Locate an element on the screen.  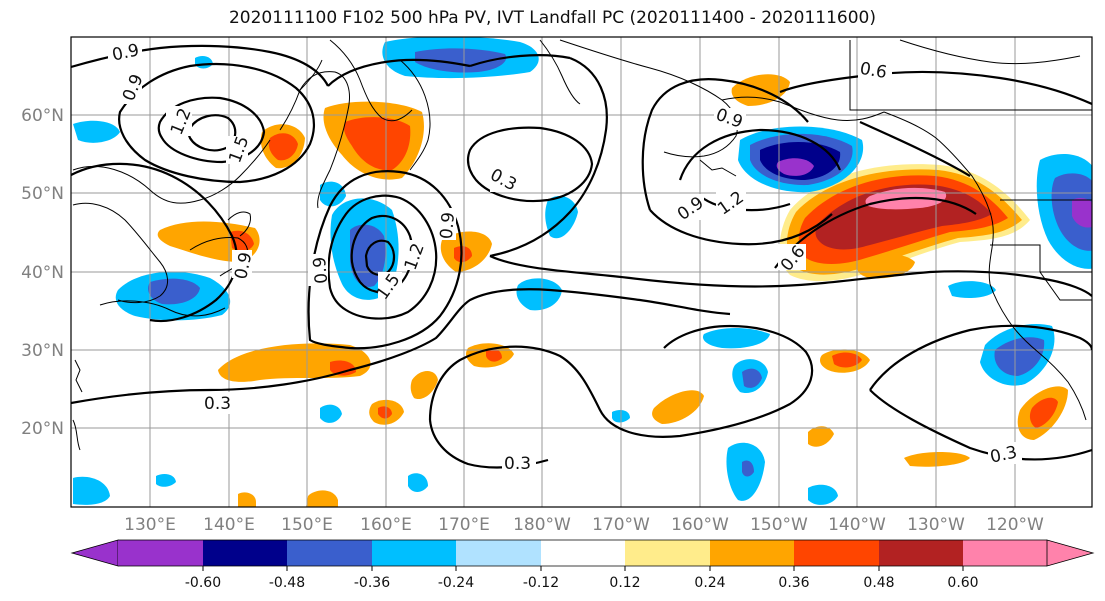
lon-label: 130°E is located at coordinates (150, 525).